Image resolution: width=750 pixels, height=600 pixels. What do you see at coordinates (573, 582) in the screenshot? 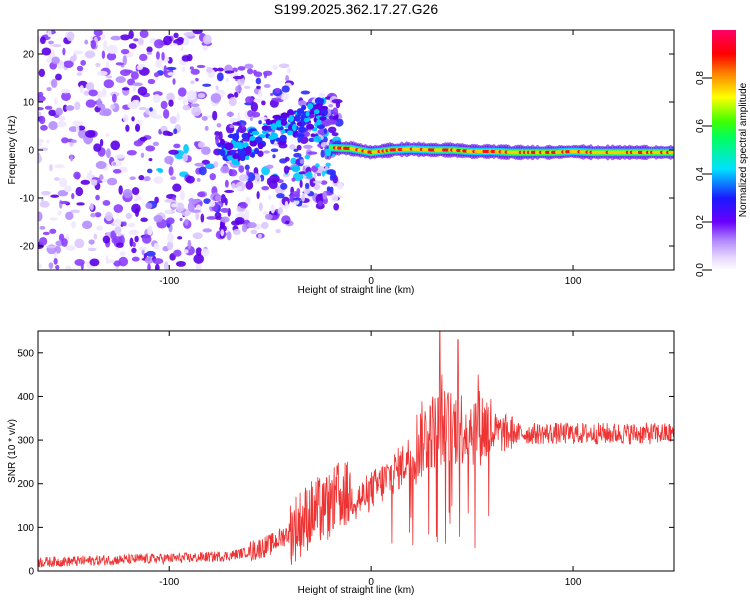
I see `snr-xtick-label: 100` at bounding box center [573, 582].